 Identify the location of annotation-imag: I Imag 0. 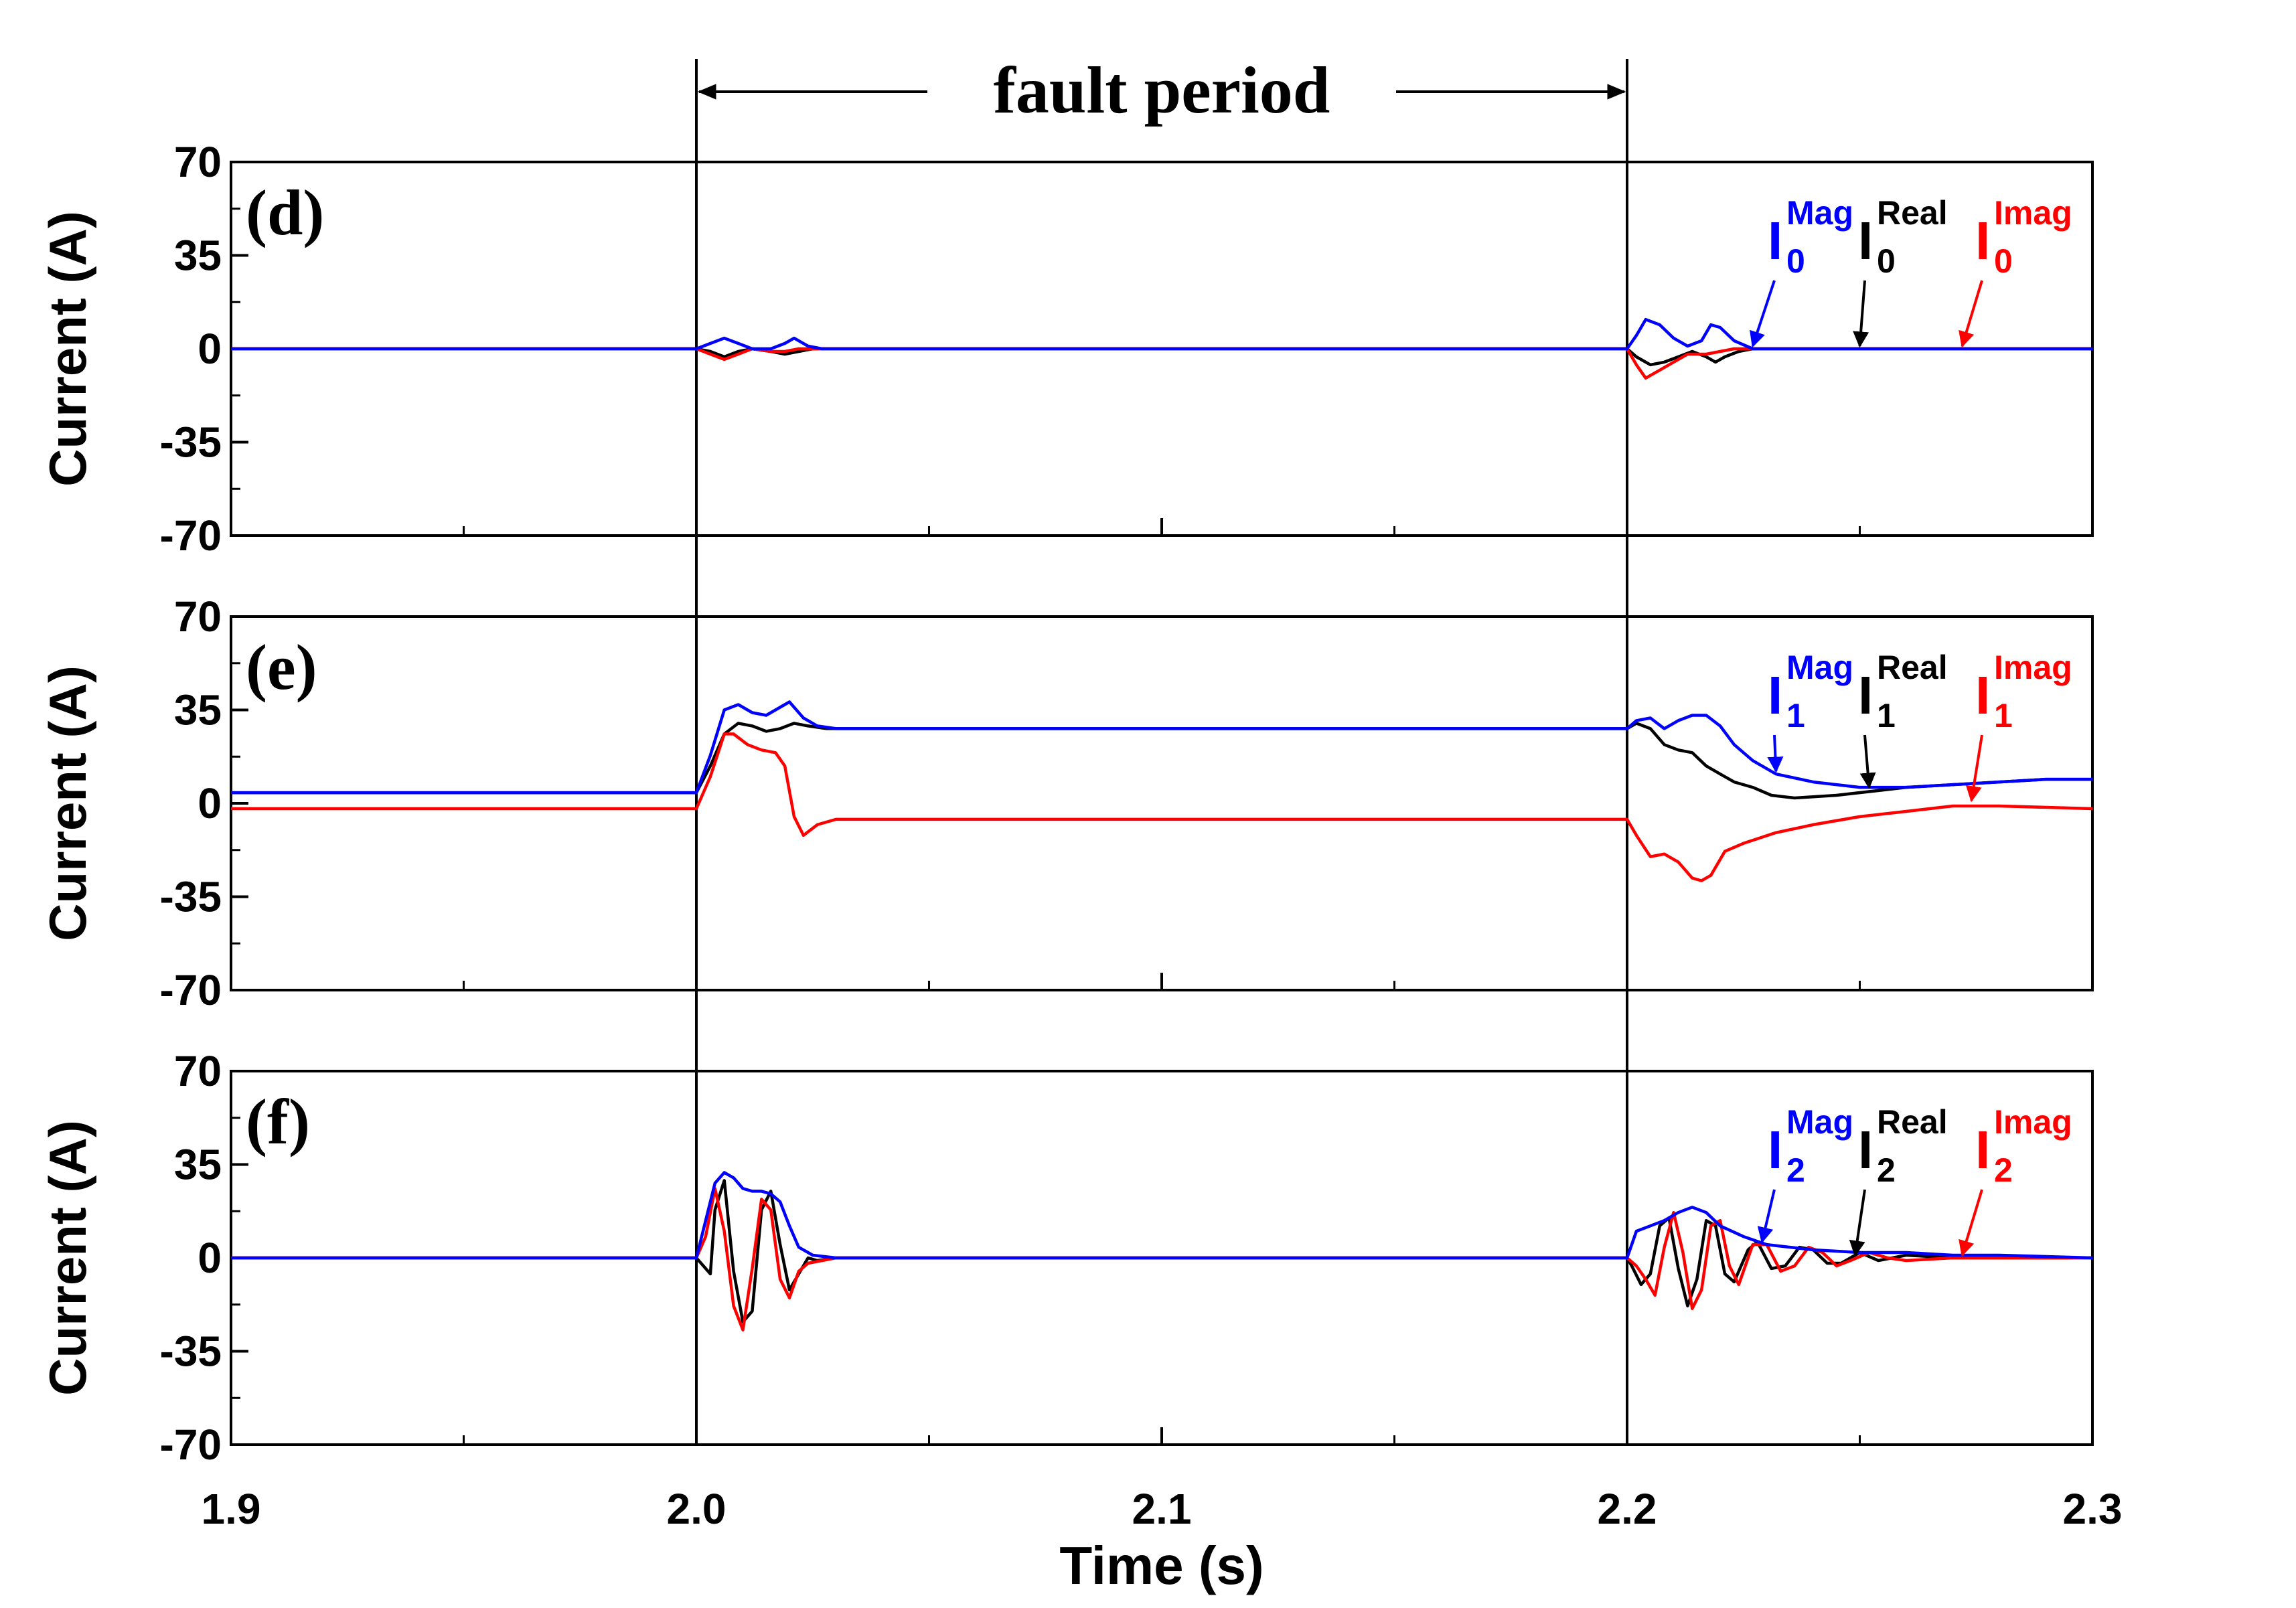
(2015, 271).